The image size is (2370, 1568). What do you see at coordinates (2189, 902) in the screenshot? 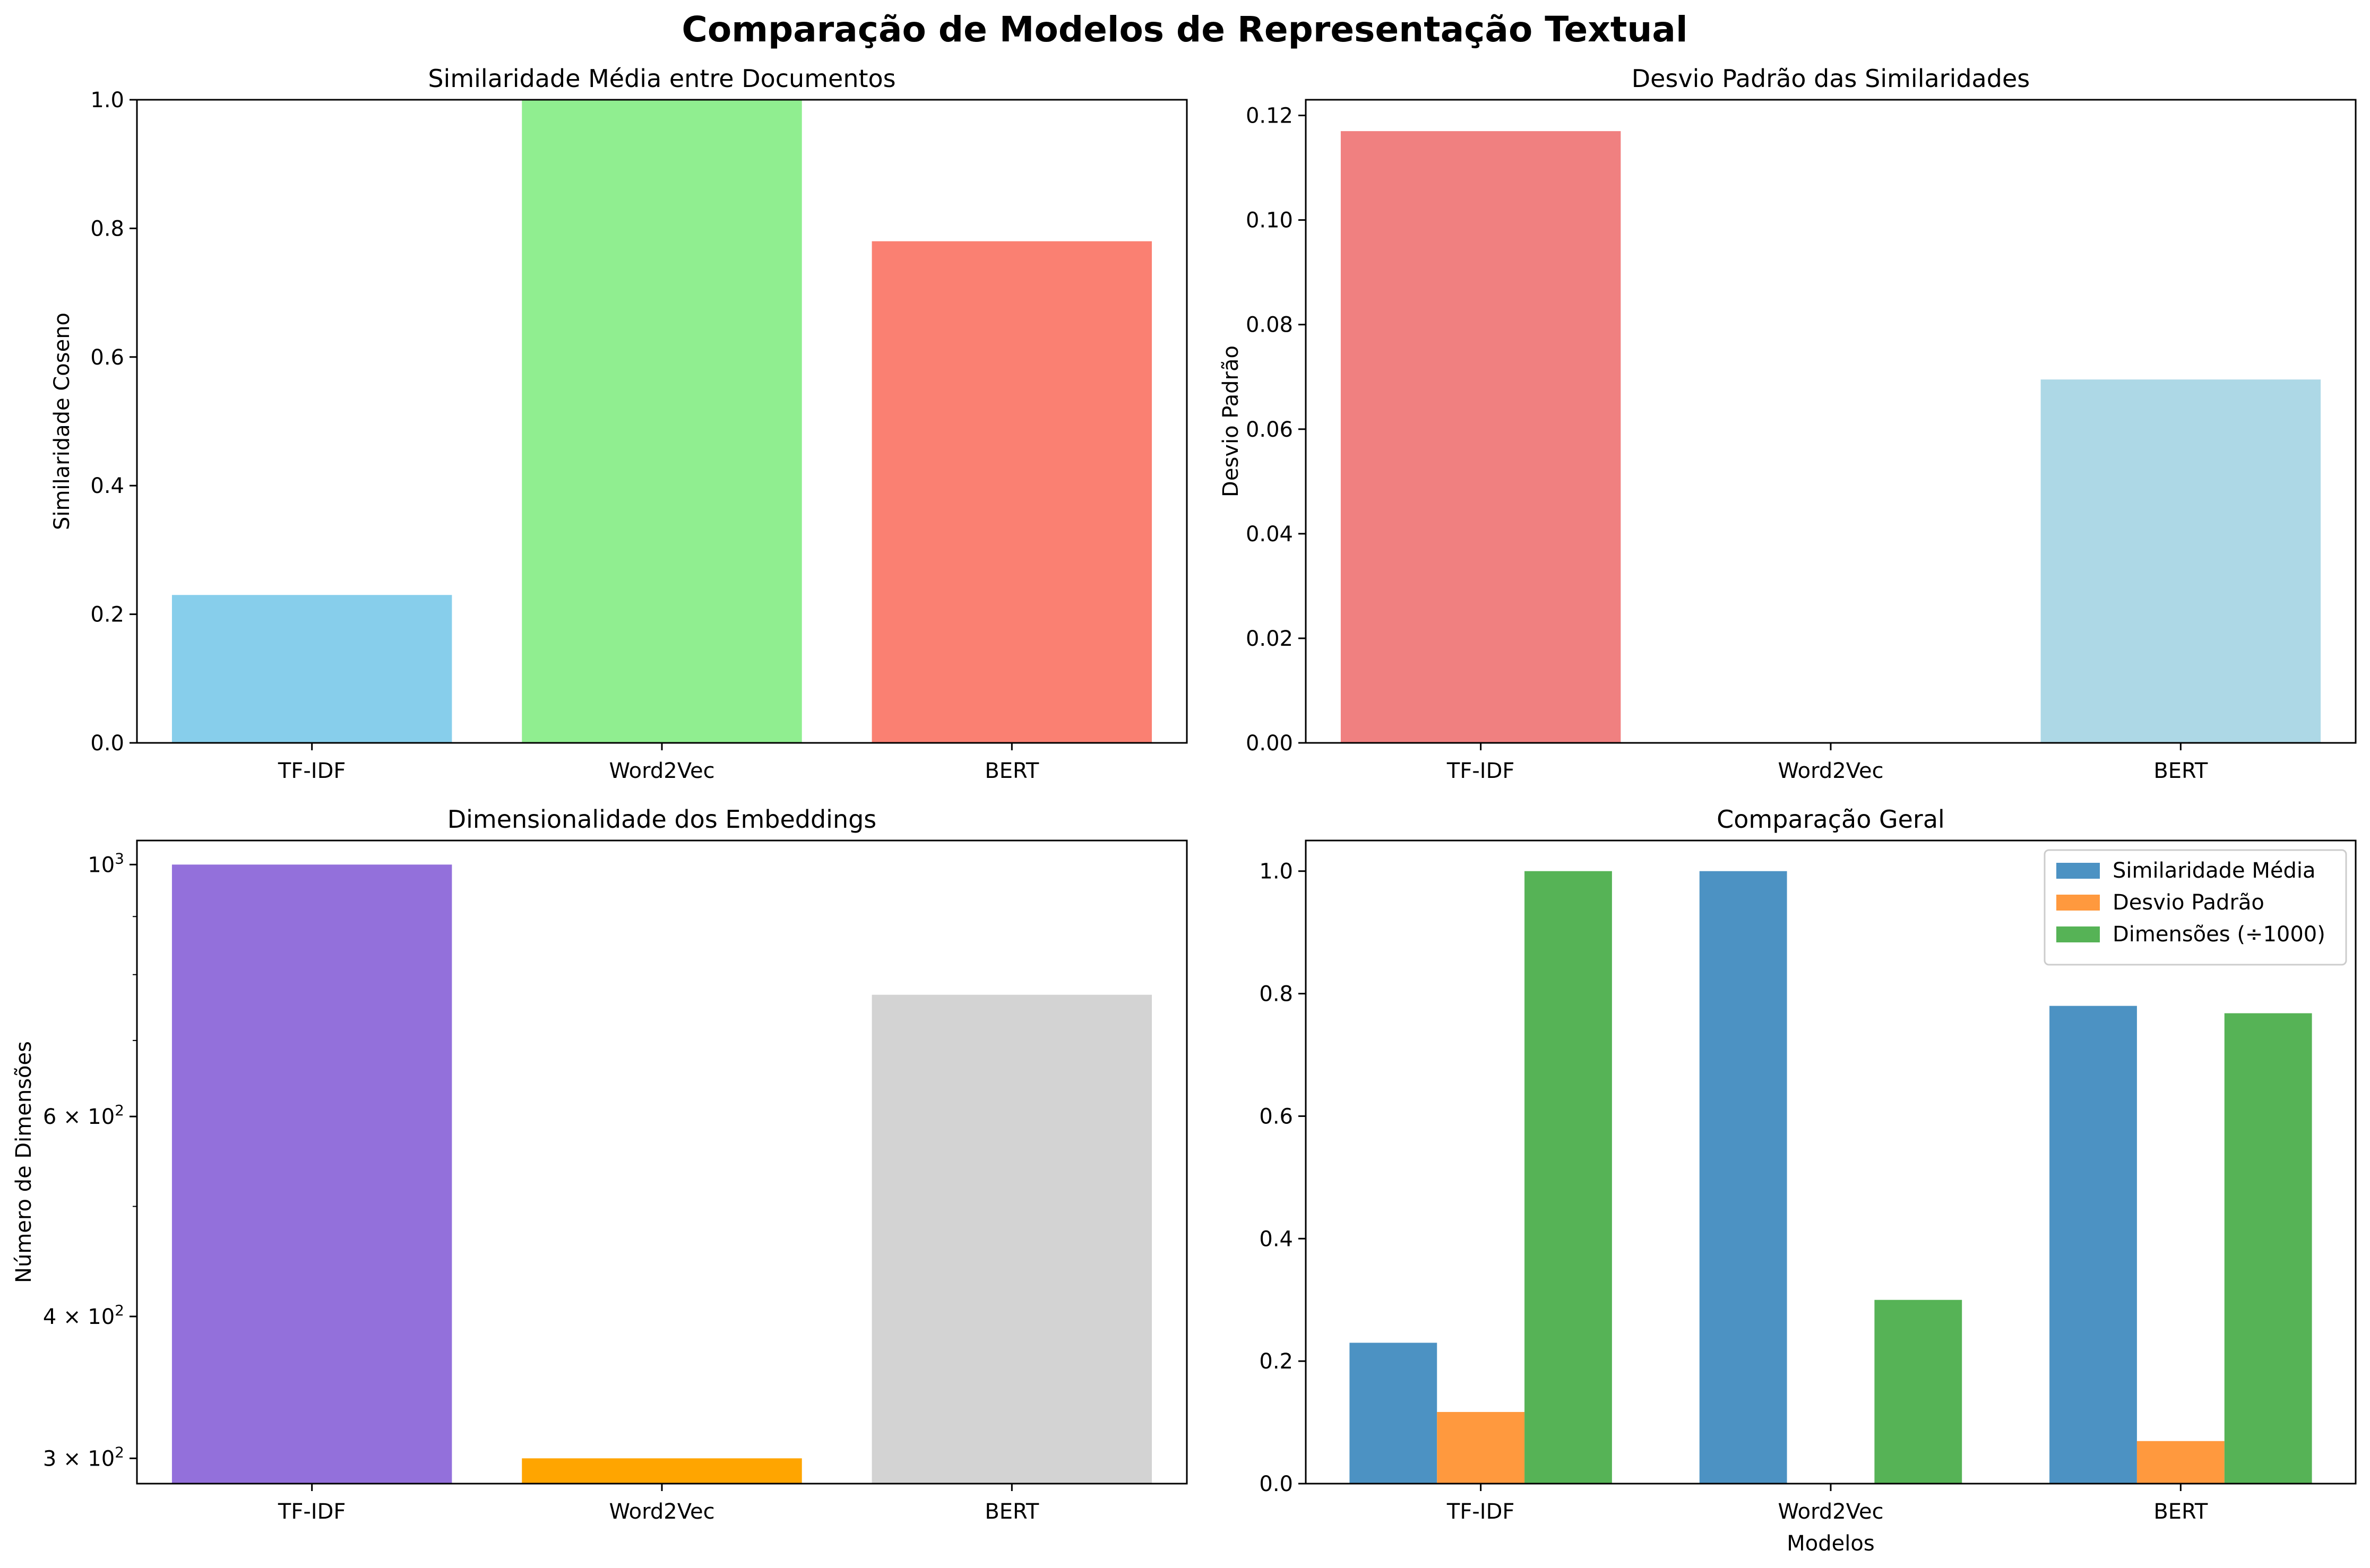
I see `legend-label: Desvio Padrão` at bounding box center [2189, 902].